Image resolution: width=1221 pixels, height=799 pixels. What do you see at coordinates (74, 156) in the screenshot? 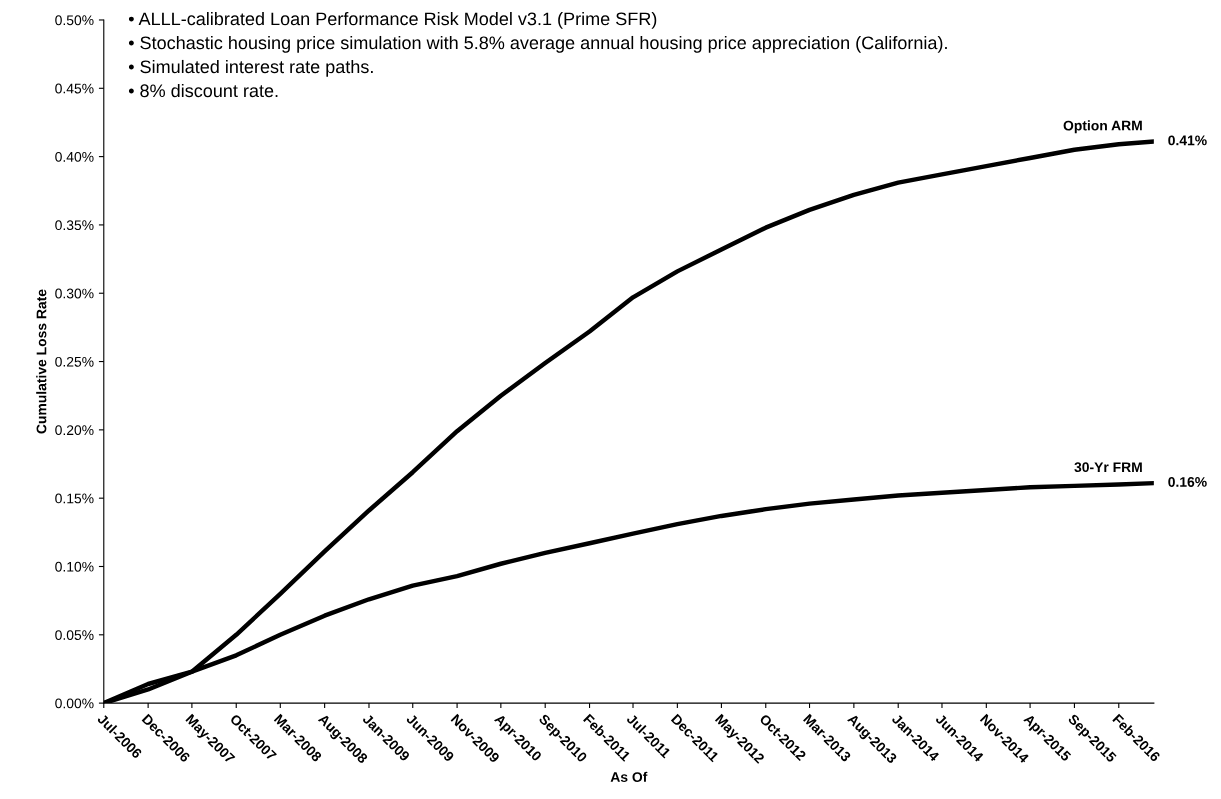
I see `y-tick-label: 0.40%` at bounding box center [74, 156].